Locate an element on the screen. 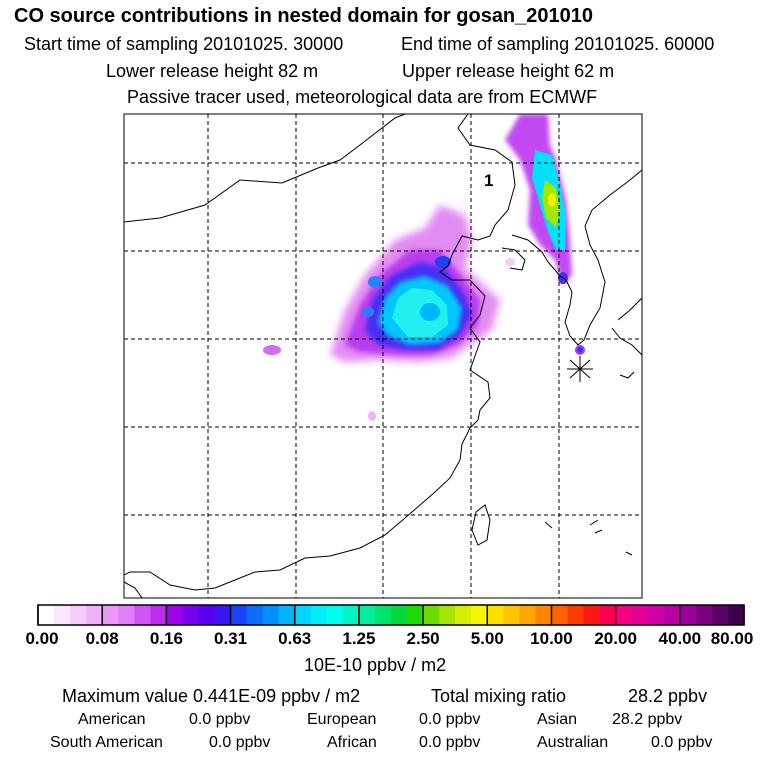  lower-release-label: Lower release height 82 m is located at coordinates (212, 71).